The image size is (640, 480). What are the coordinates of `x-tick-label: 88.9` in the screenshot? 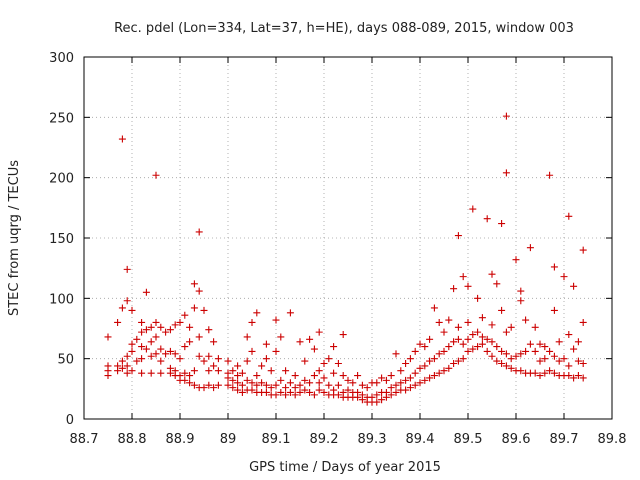 It's located at (180, 439).